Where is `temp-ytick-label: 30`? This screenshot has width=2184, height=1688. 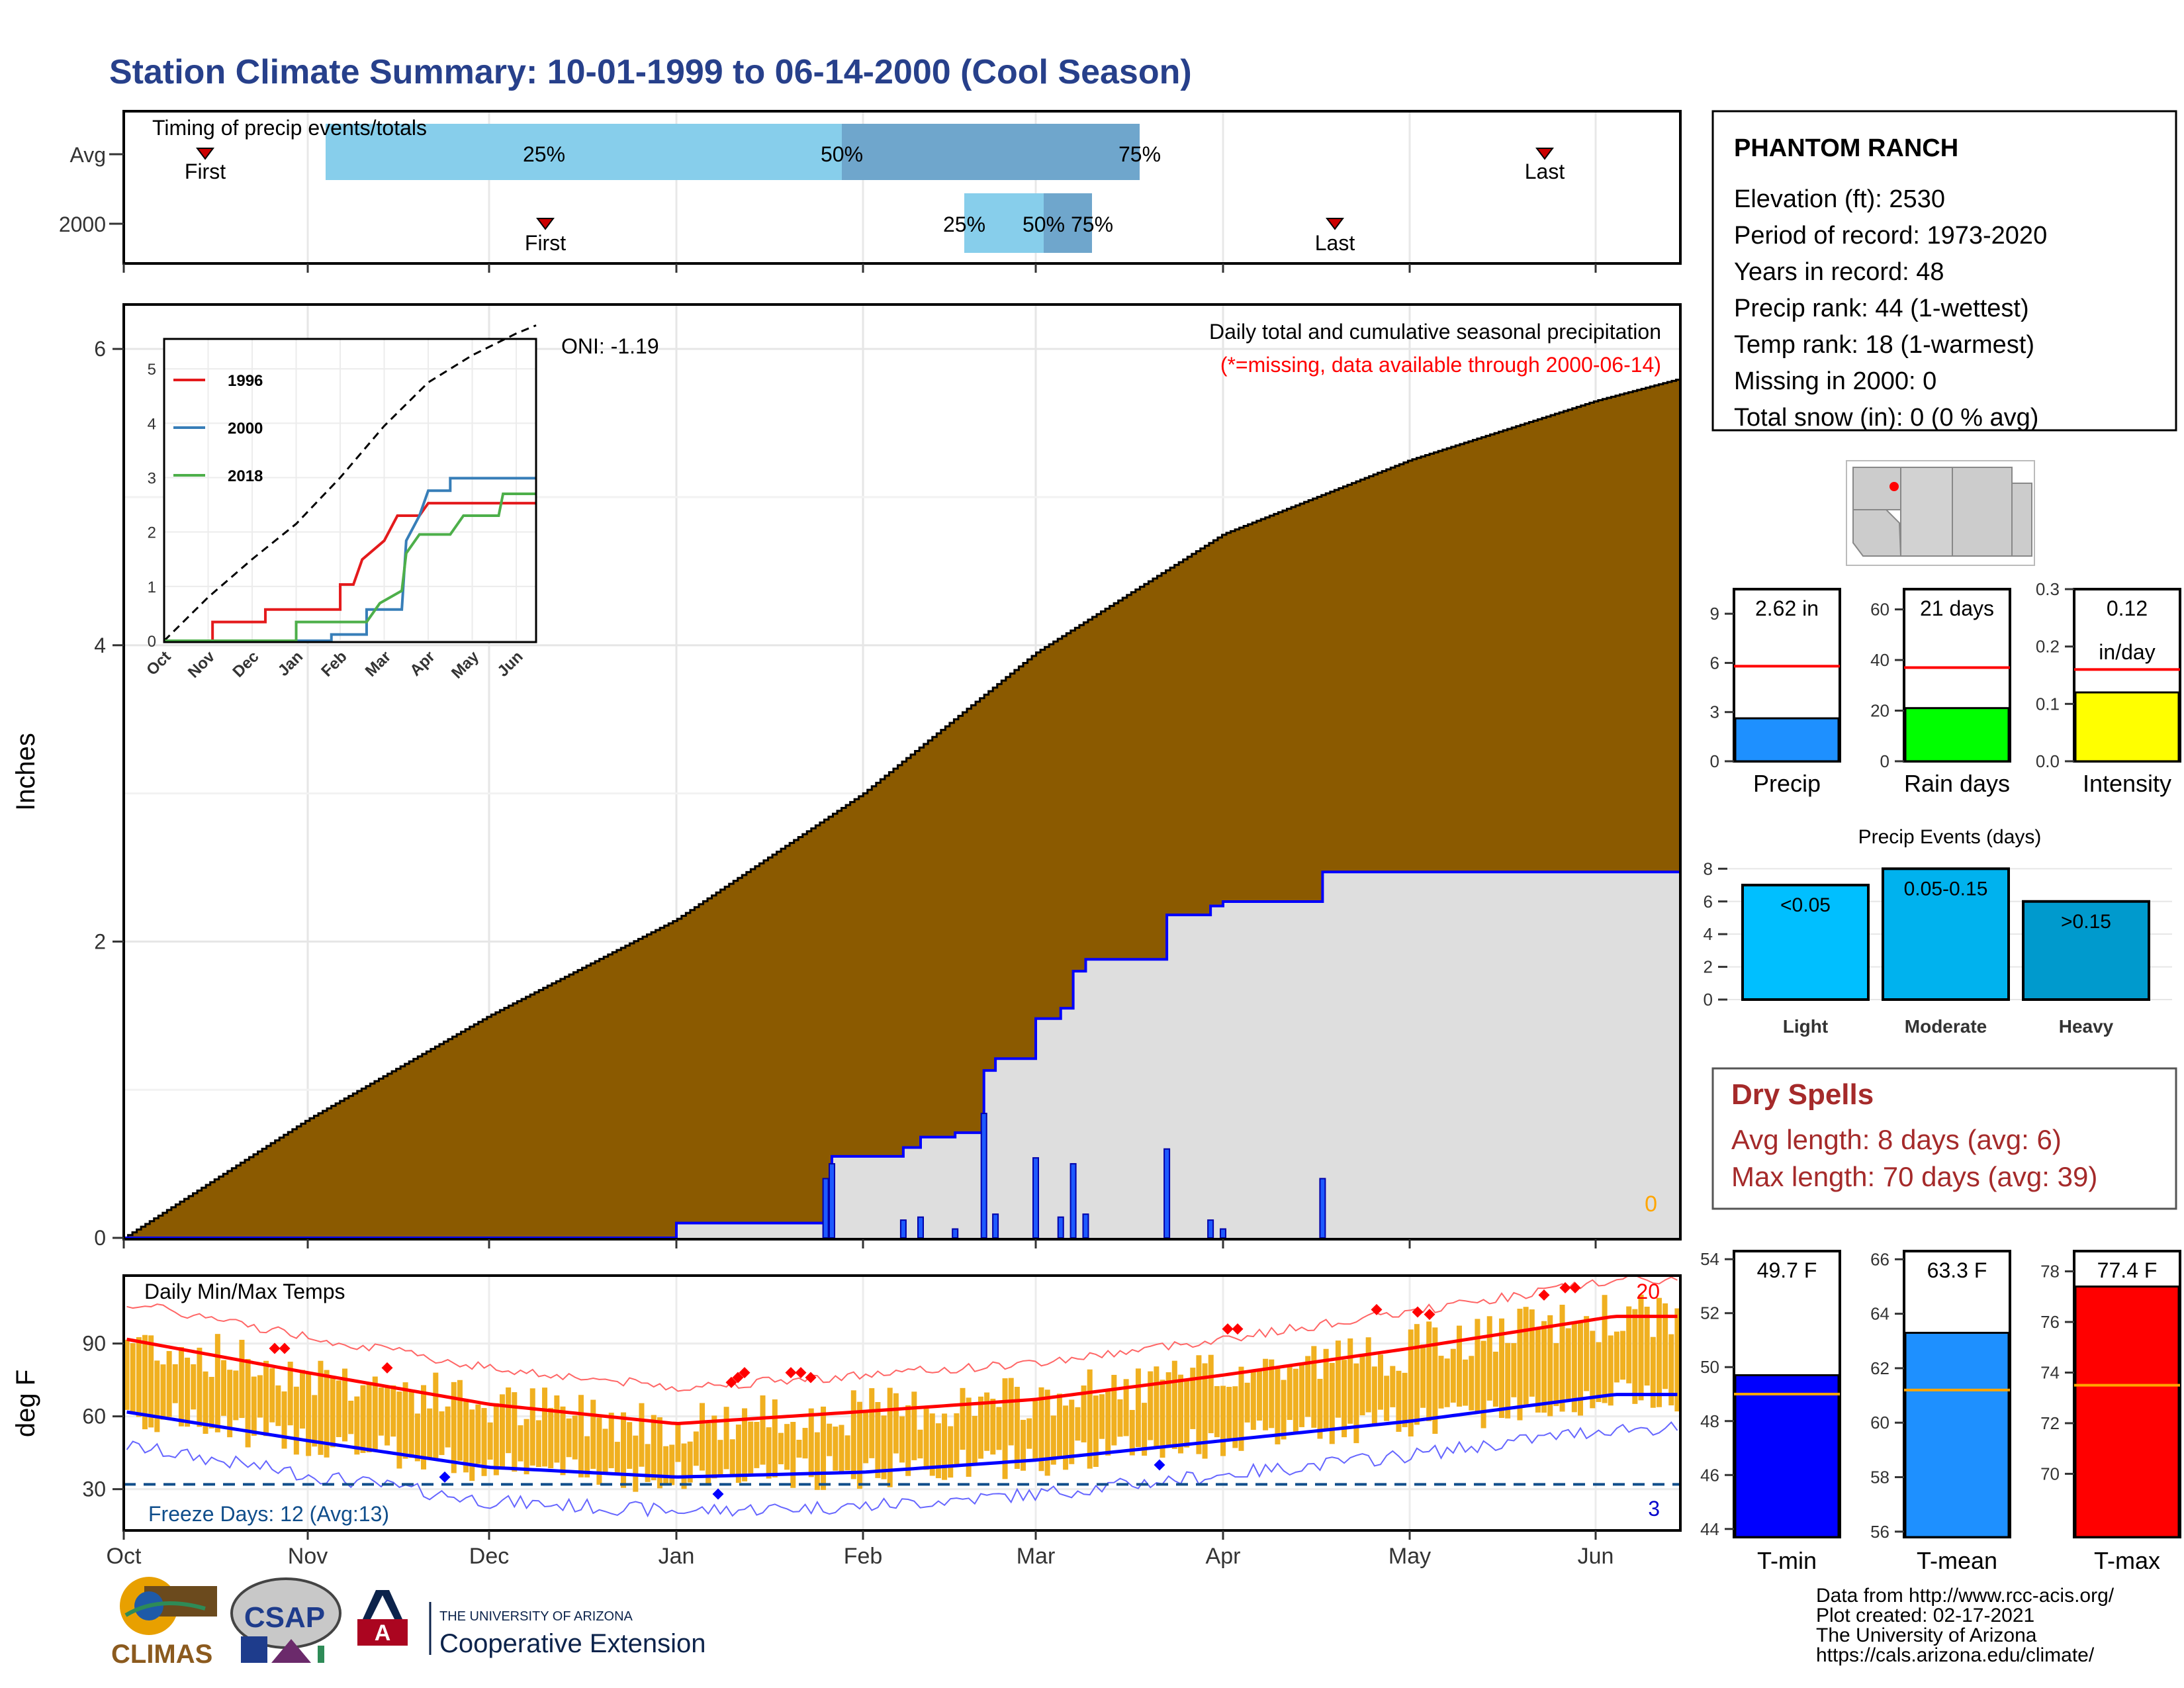 temp-ytick-label: 30 is located at coordinates (94, 1489).